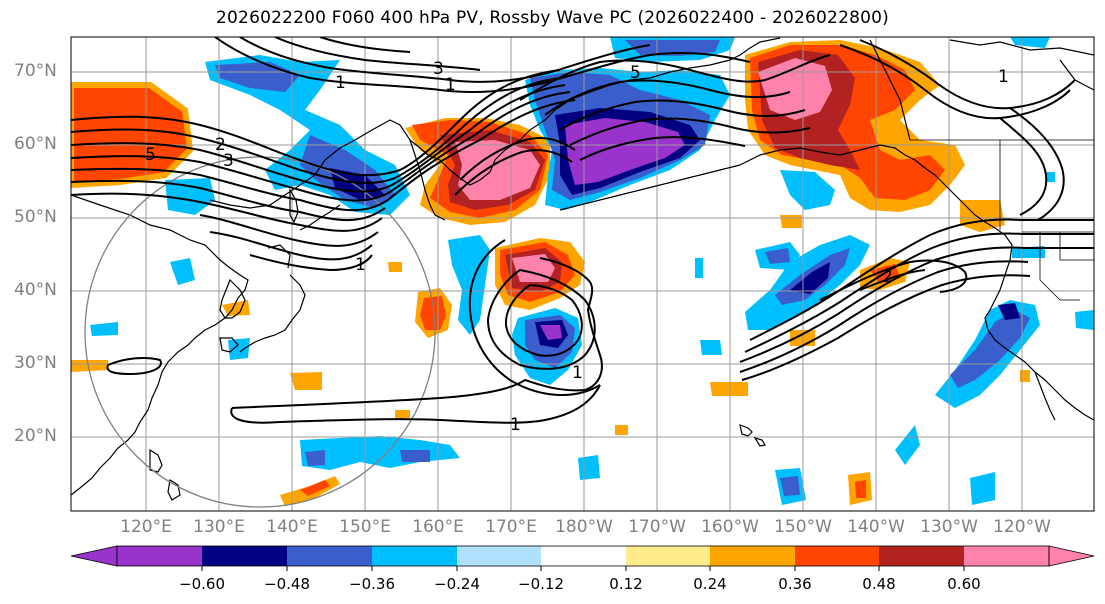 This screenshot has width=1105, height=604. What do you see at coordinates (949, 527) in the screenshot?
I see `lon-label: 130°W` at bounding box center [949, 527].